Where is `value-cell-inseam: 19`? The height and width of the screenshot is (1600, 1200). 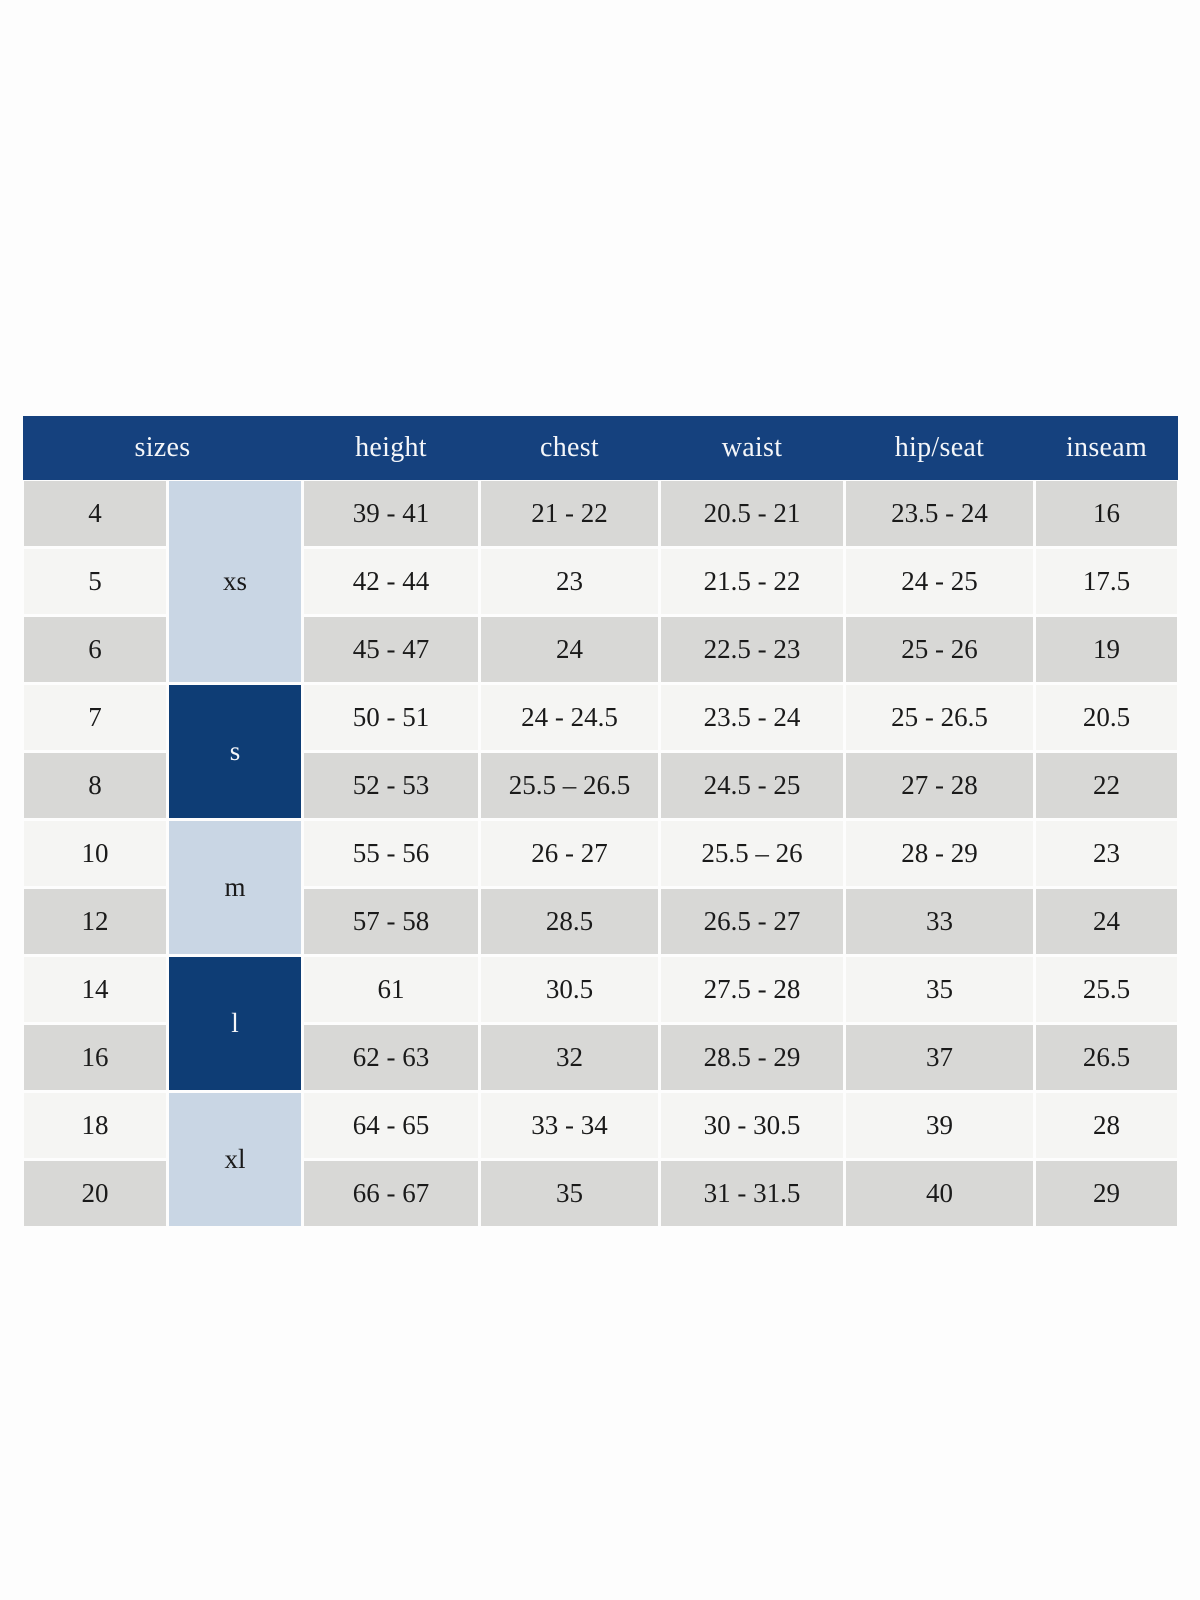 value-cell-inseam: 19 is located at coordinates (1106, 649).